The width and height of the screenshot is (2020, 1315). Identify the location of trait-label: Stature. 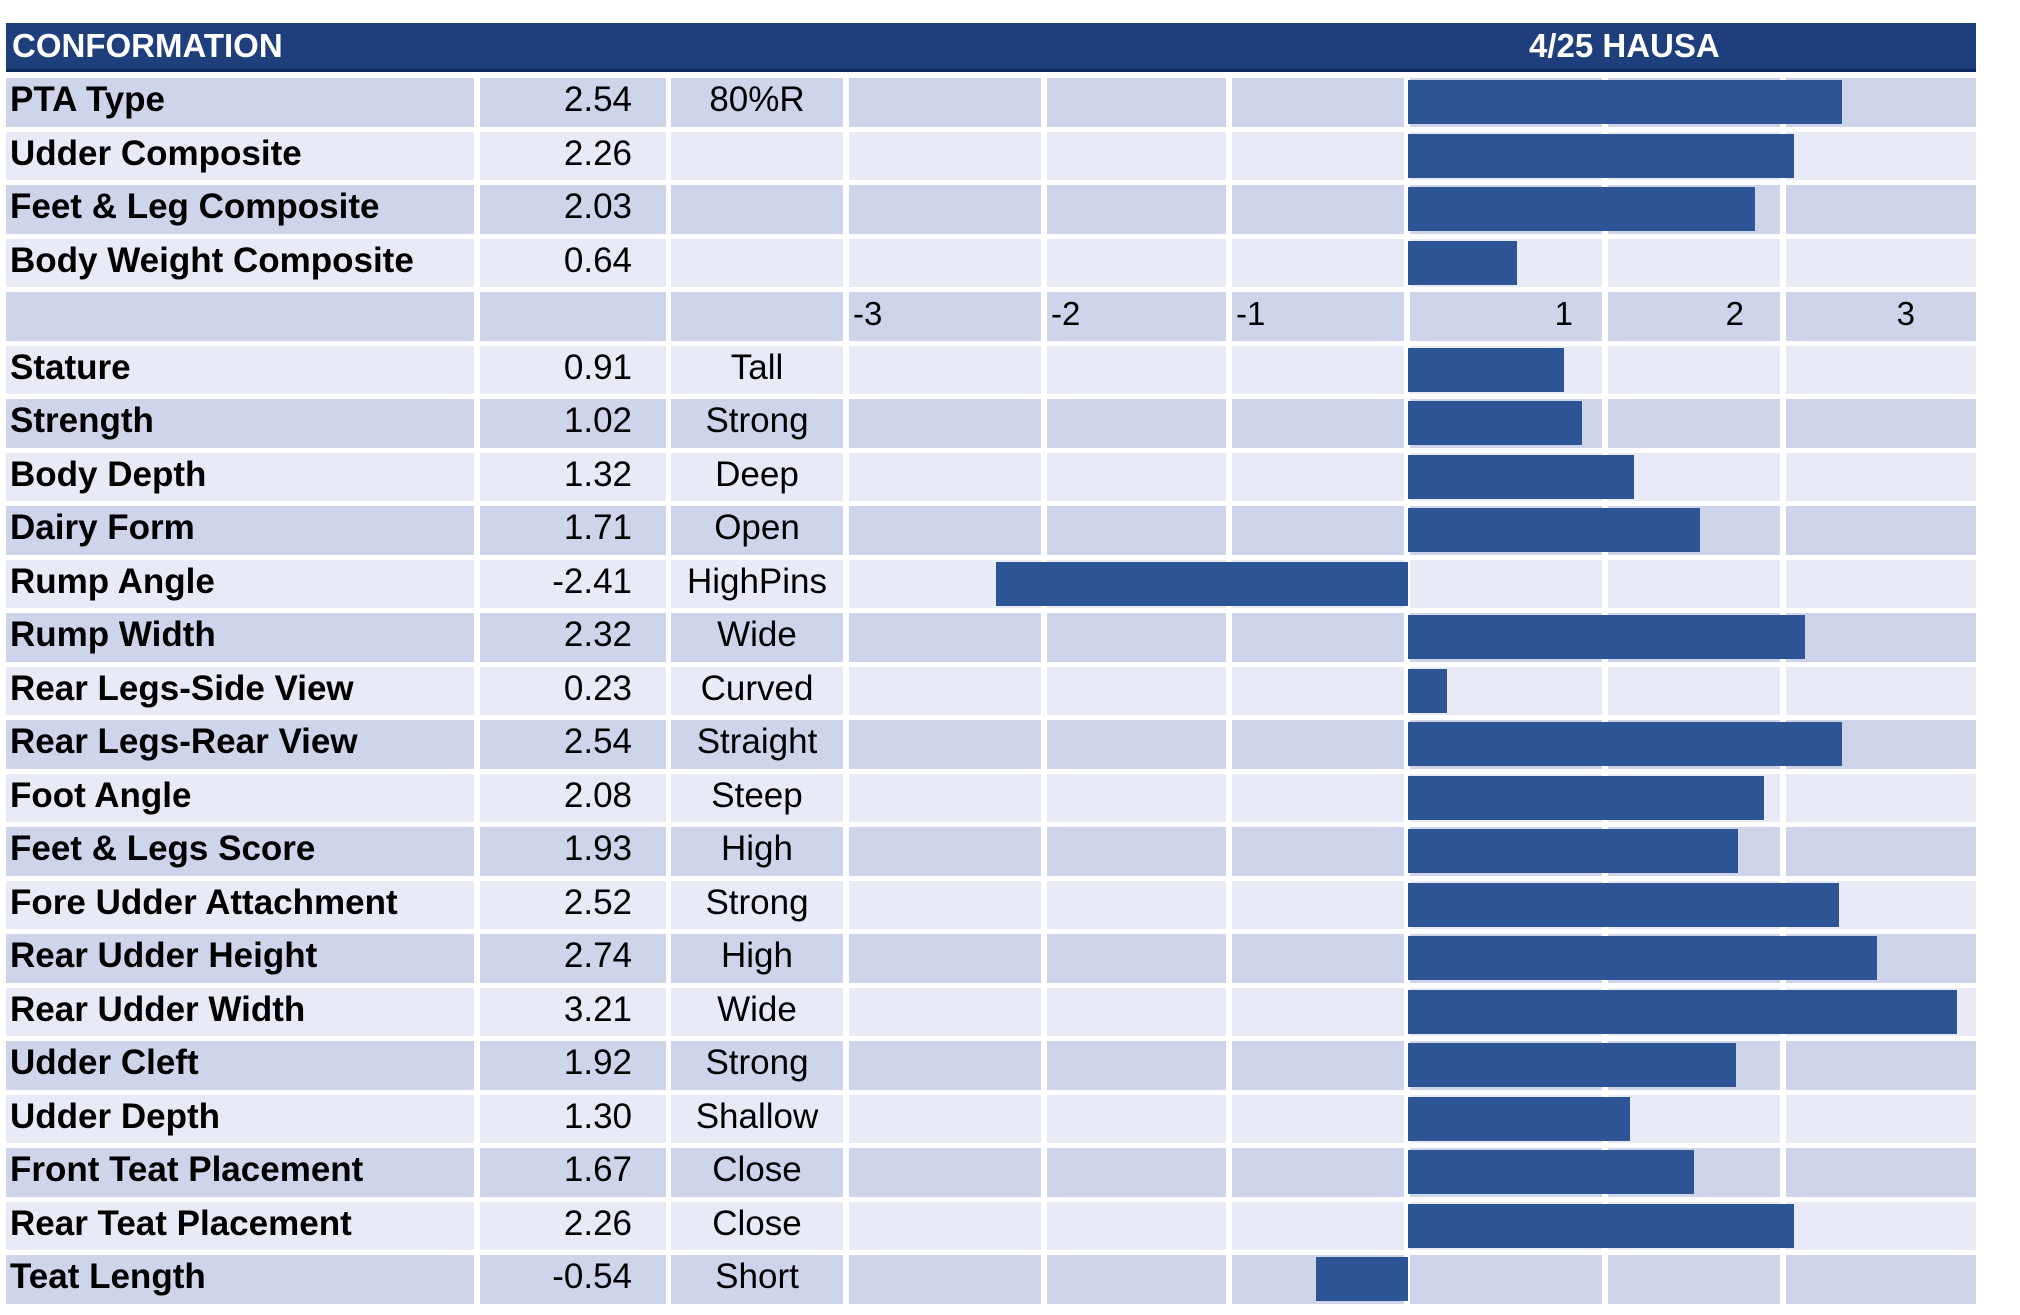
(70, 367).